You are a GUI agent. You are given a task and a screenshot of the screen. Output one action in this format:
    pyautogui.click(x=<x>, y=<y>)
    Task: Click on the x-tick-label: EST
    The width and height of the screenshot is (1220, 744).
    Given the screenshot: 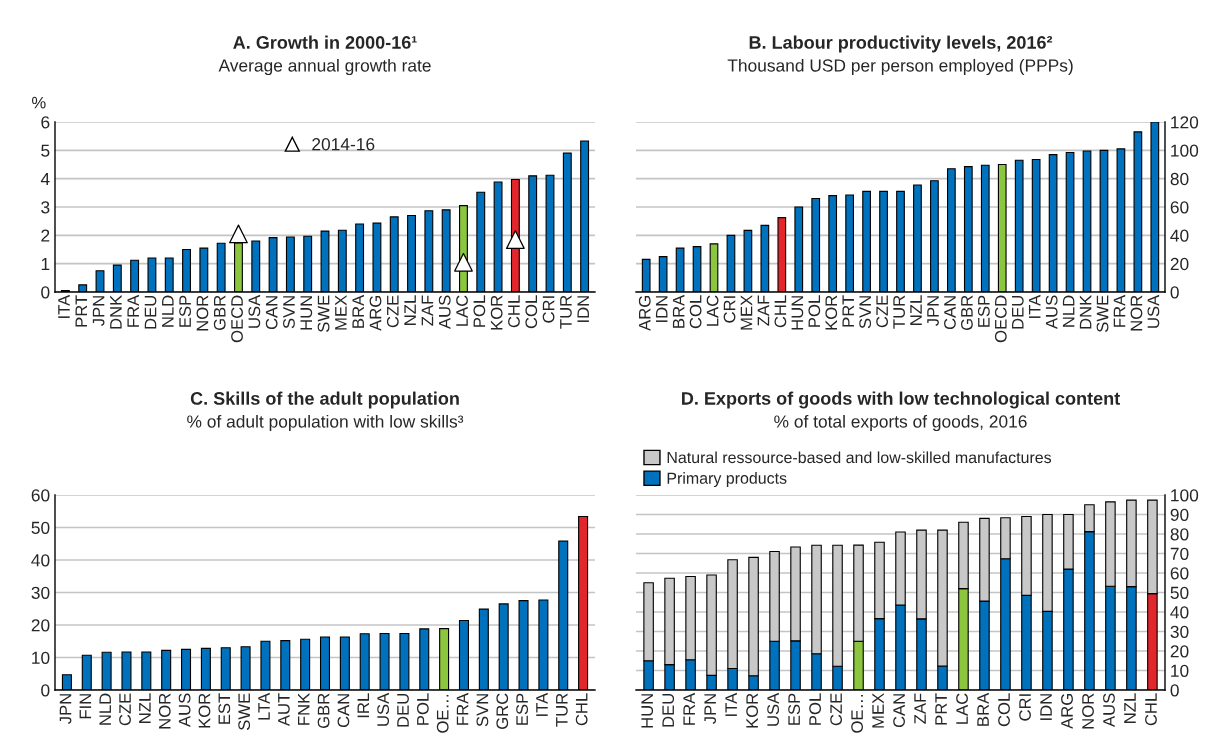 What is the action you would take?
    pyautogui.click(x=224, y=708)
    